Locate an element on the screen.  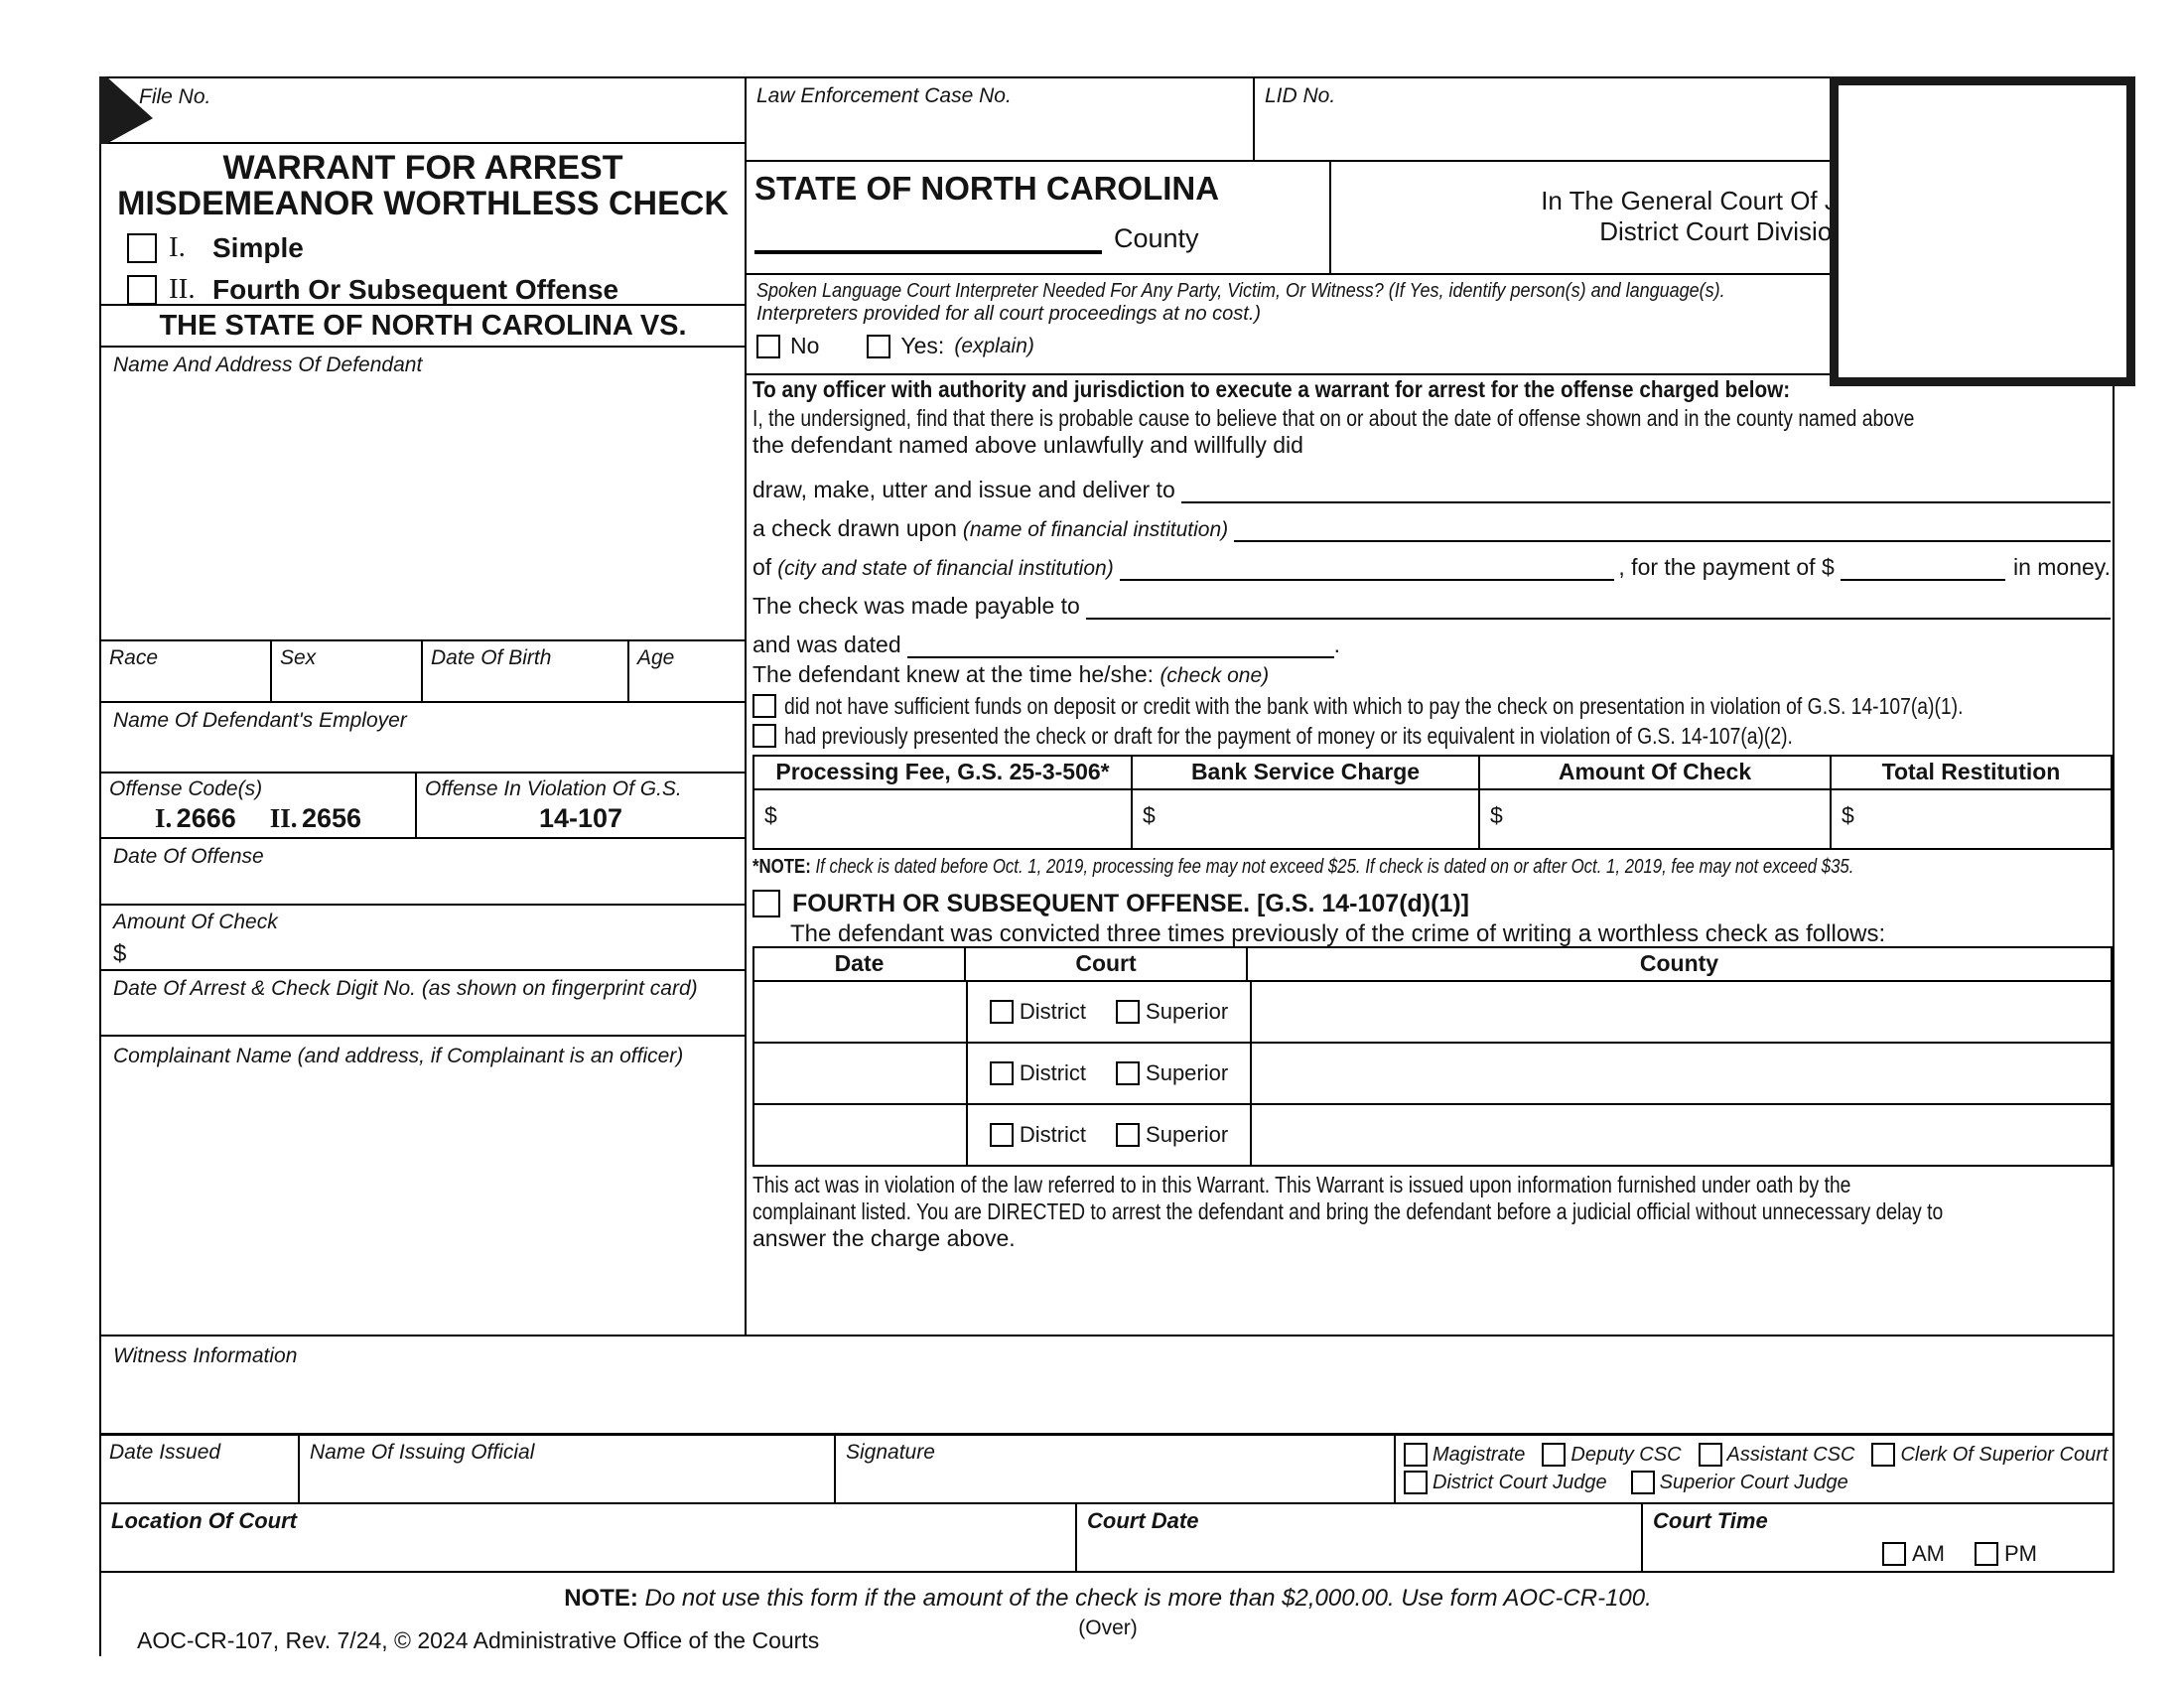
case-number-row: Law Enforcement Case No. LID No. is located at coordinates (1431, 120).